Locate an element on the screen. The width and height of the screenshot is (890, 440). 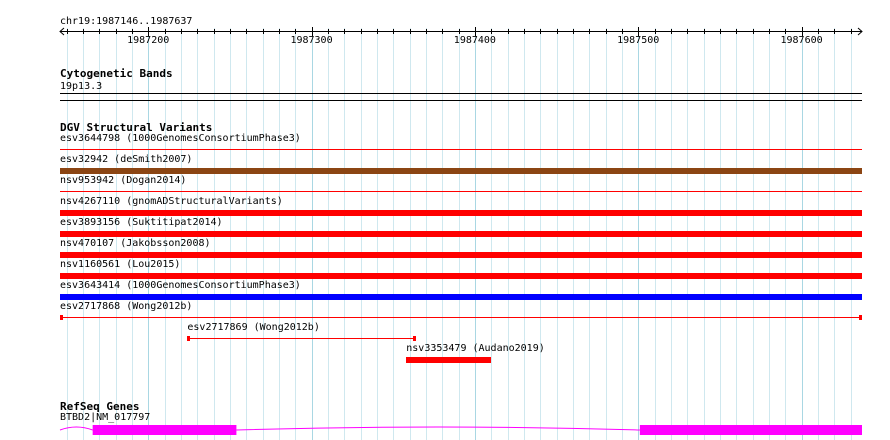
ruler-tick-label: 1987600 is located at coordinates (801, 40).